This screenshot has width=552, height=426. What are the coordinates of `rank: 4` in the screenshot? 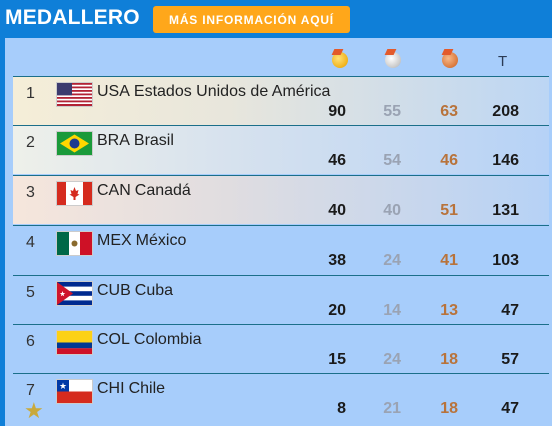 It's located at (30, 242).